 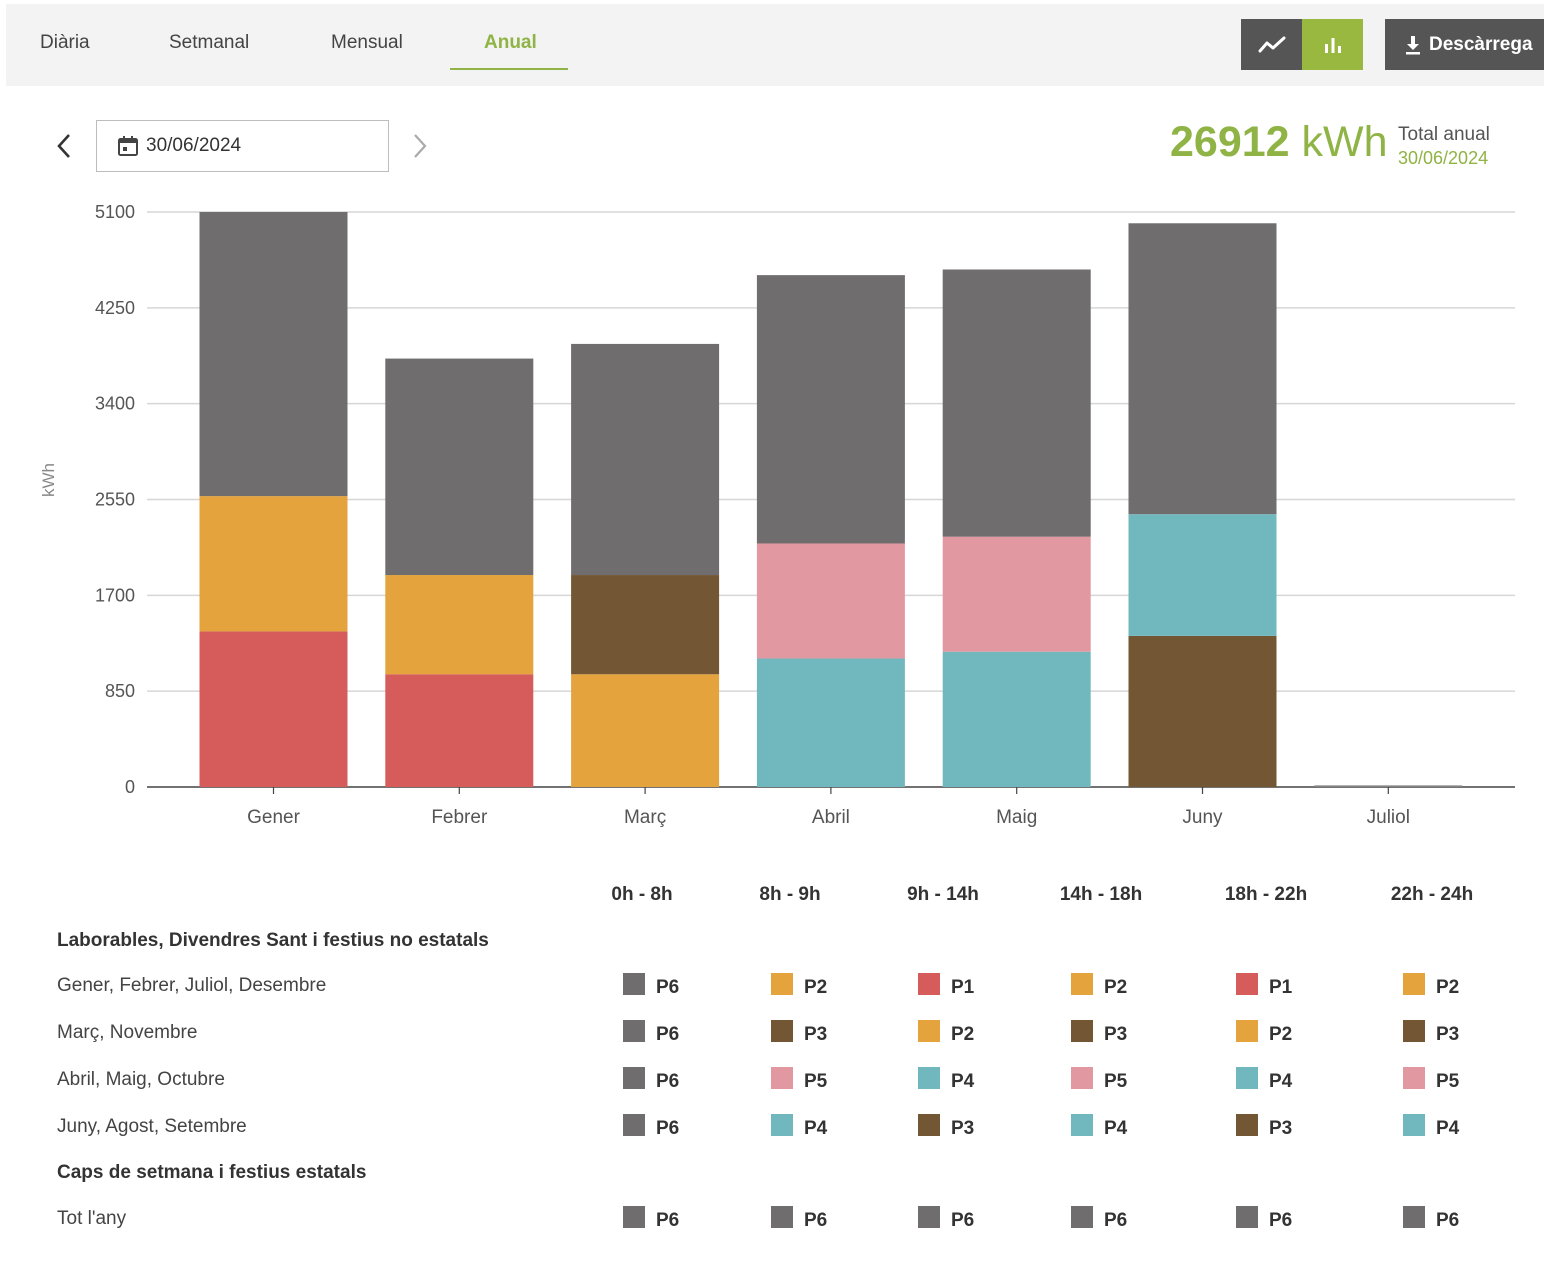 I want to click on period-cell: P4, so click(x=799, y=1127).